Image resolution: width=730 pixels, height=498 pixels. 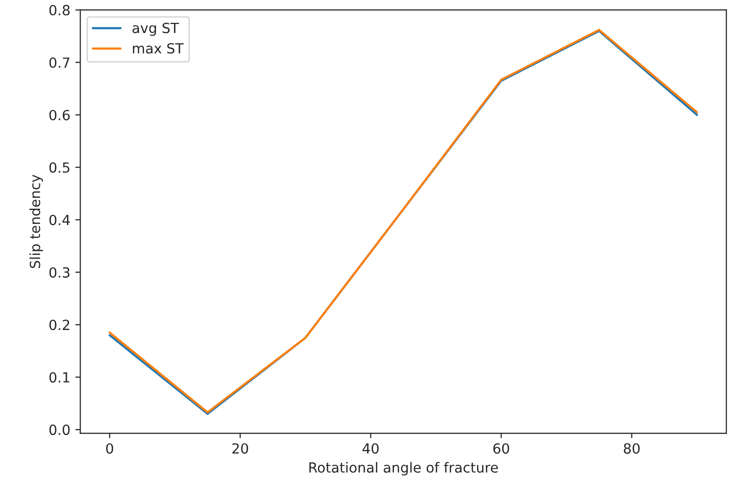 What do you see at coordinates (59, 10) in the screenshot?
I see `y-tick-label: 0.8` at bounding box center [59, 10].